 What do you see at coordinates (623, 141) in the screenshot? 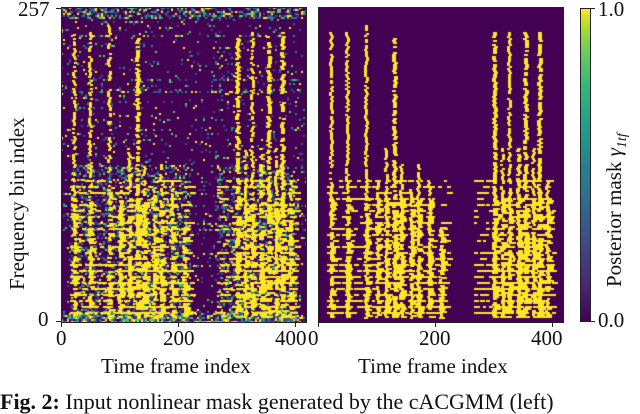
I see `colorbar-label-subscript: 1tf` at bounding box center [623, 141].